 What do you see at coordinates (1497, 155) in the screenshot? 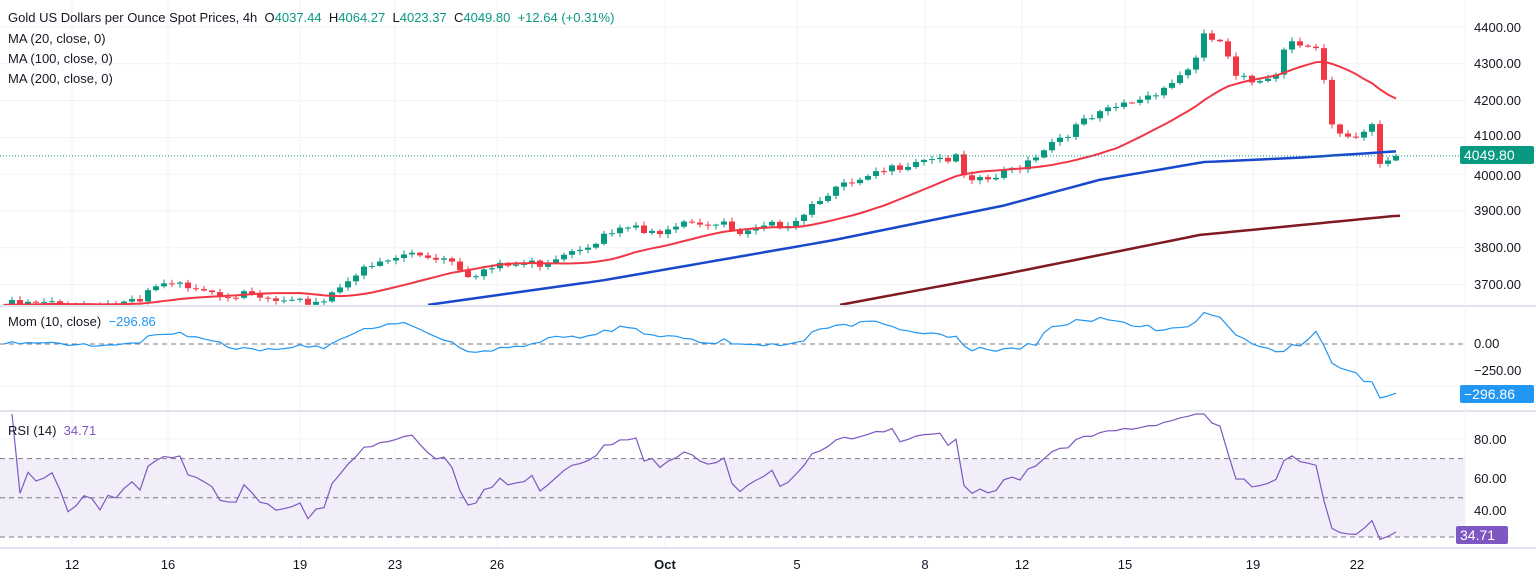
I see `current-price-tag: 4049.80` at bounding box center [1497, 155].